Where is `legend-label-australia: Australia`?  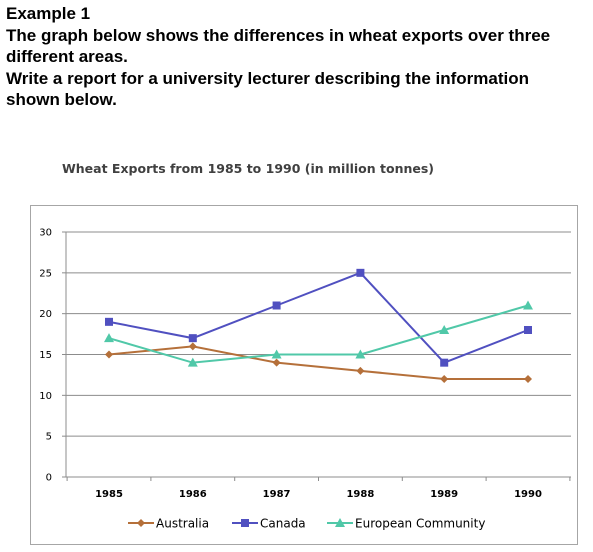
legend-label-australia: Australia is located at coordinates (182, 524).